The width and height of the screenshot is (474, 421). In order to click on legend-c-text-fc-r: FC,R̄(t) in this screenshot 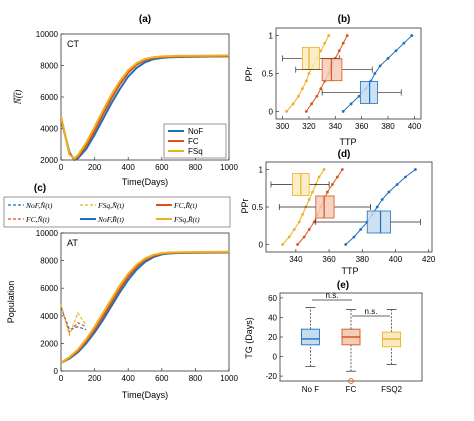, I will do `click(185, 205)`.